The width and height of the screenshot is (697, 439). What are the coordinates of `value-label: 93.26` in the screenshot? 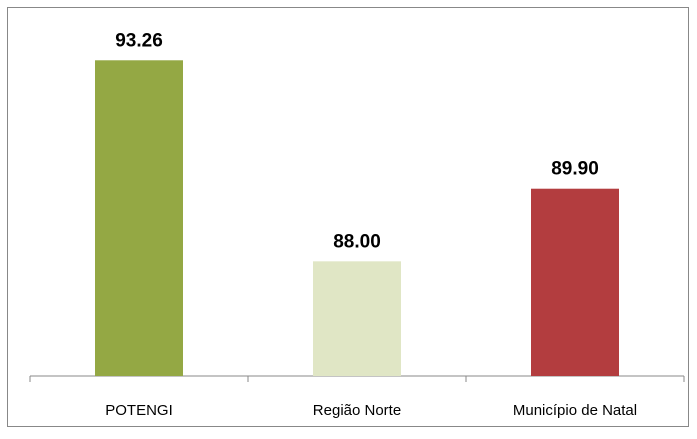 It's located at (139, 40).